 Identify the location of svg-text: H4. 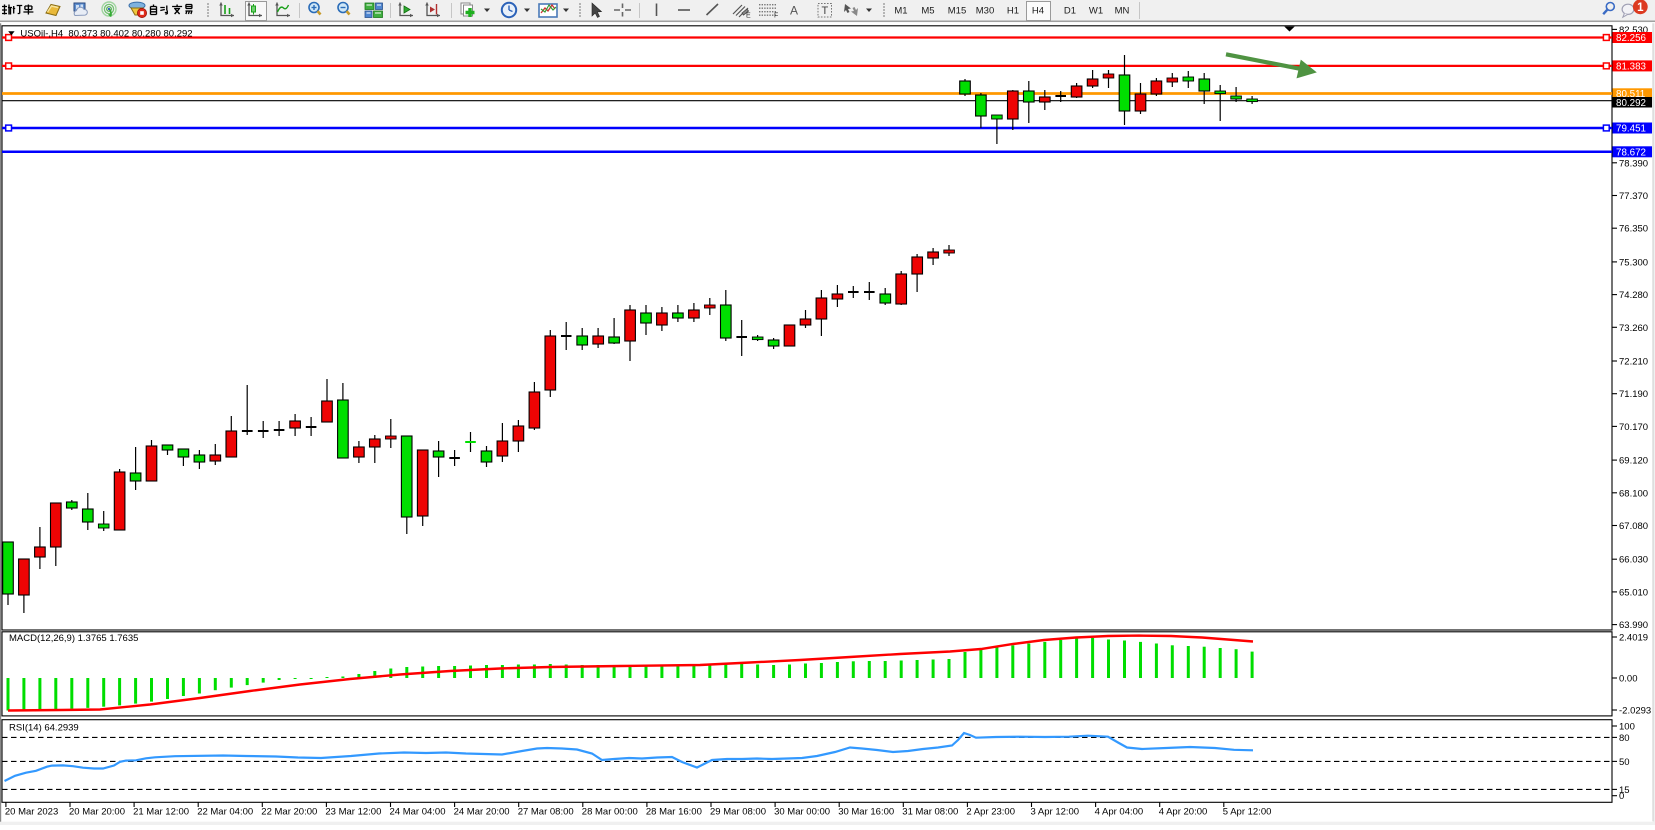
(1038, 11).